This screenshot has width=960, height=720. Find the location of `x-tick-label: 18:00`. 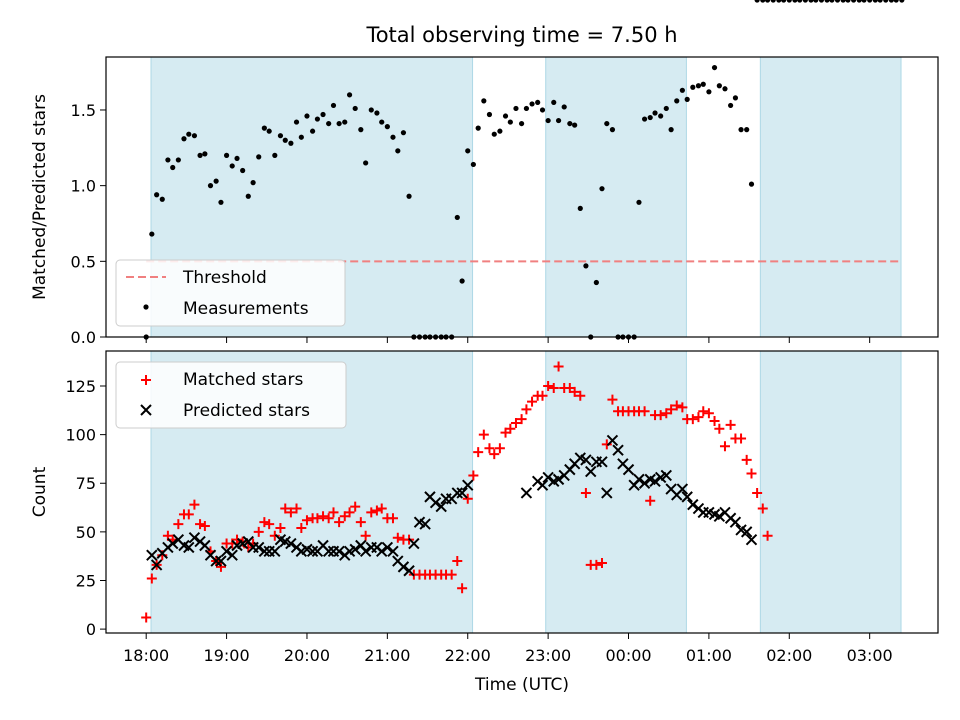

x-tick-label: 18:00 is located at coordinates (146, 655).